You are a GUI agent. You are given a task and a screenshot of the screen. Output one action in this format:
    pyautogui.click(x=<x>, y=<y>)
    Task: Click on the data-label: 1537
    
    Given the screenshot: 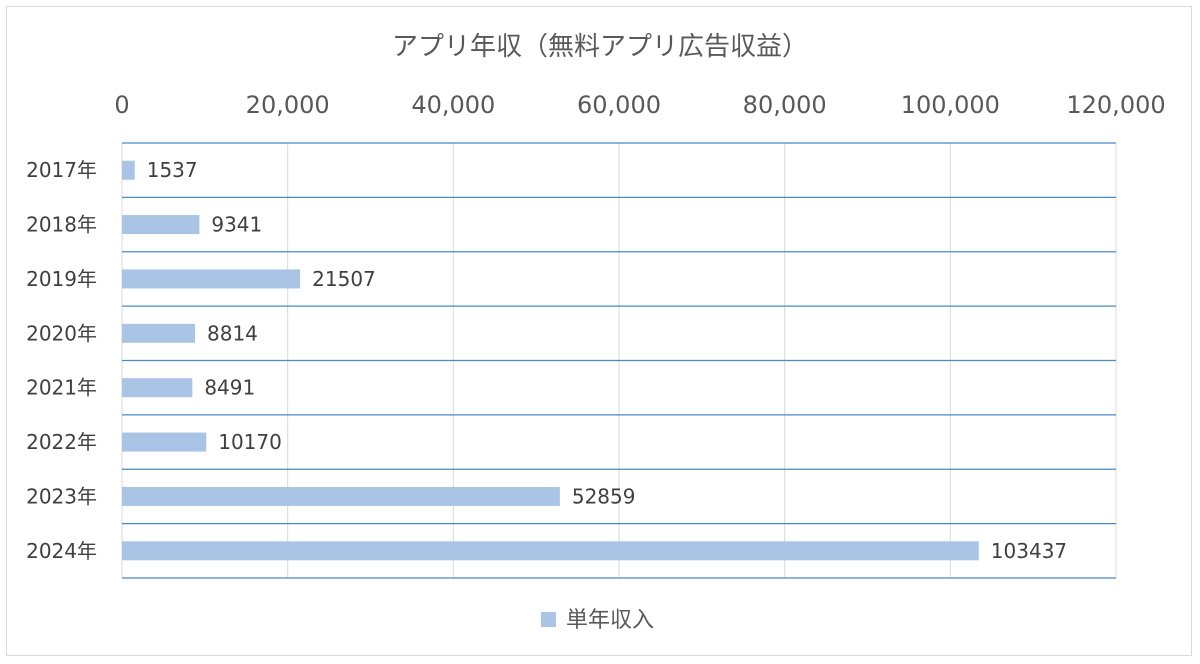 What is the action you would take?
    pyautogui.click(x=172, y=170)
    